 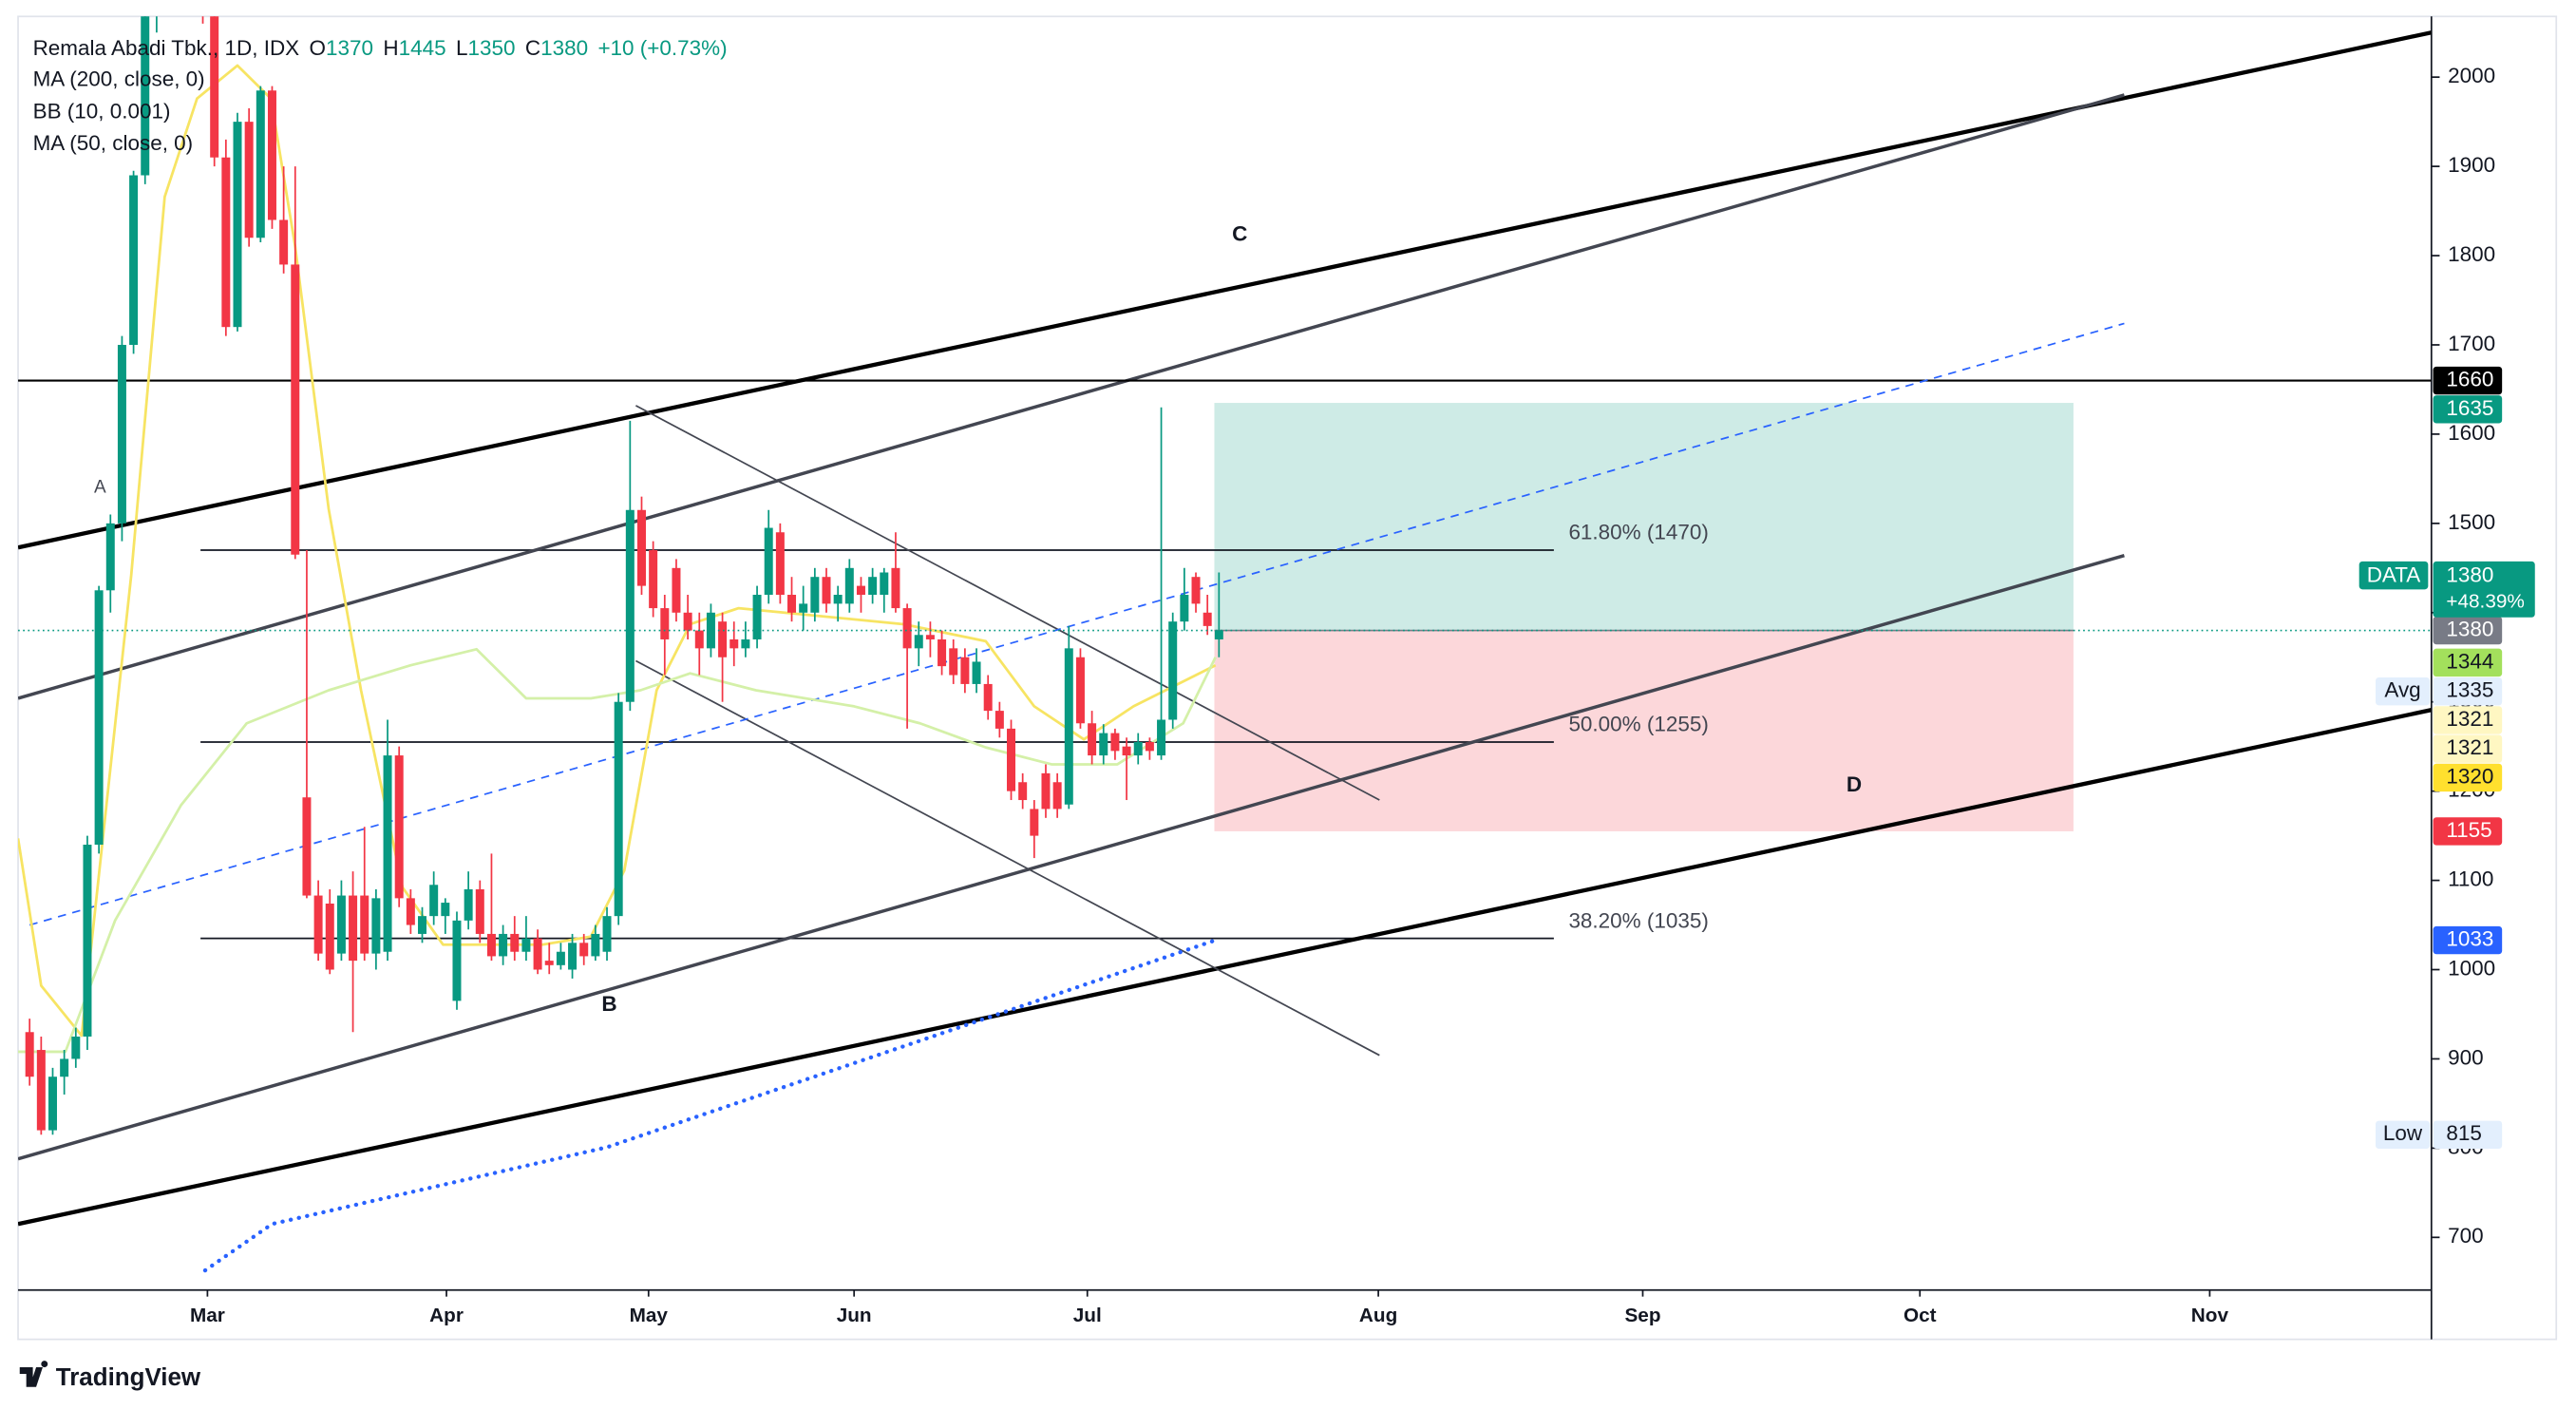 What do you see at coordinates (2471, 433) in the screenshot?
I see `y-tick-label: 1600` at bounding box center [2471, 433].